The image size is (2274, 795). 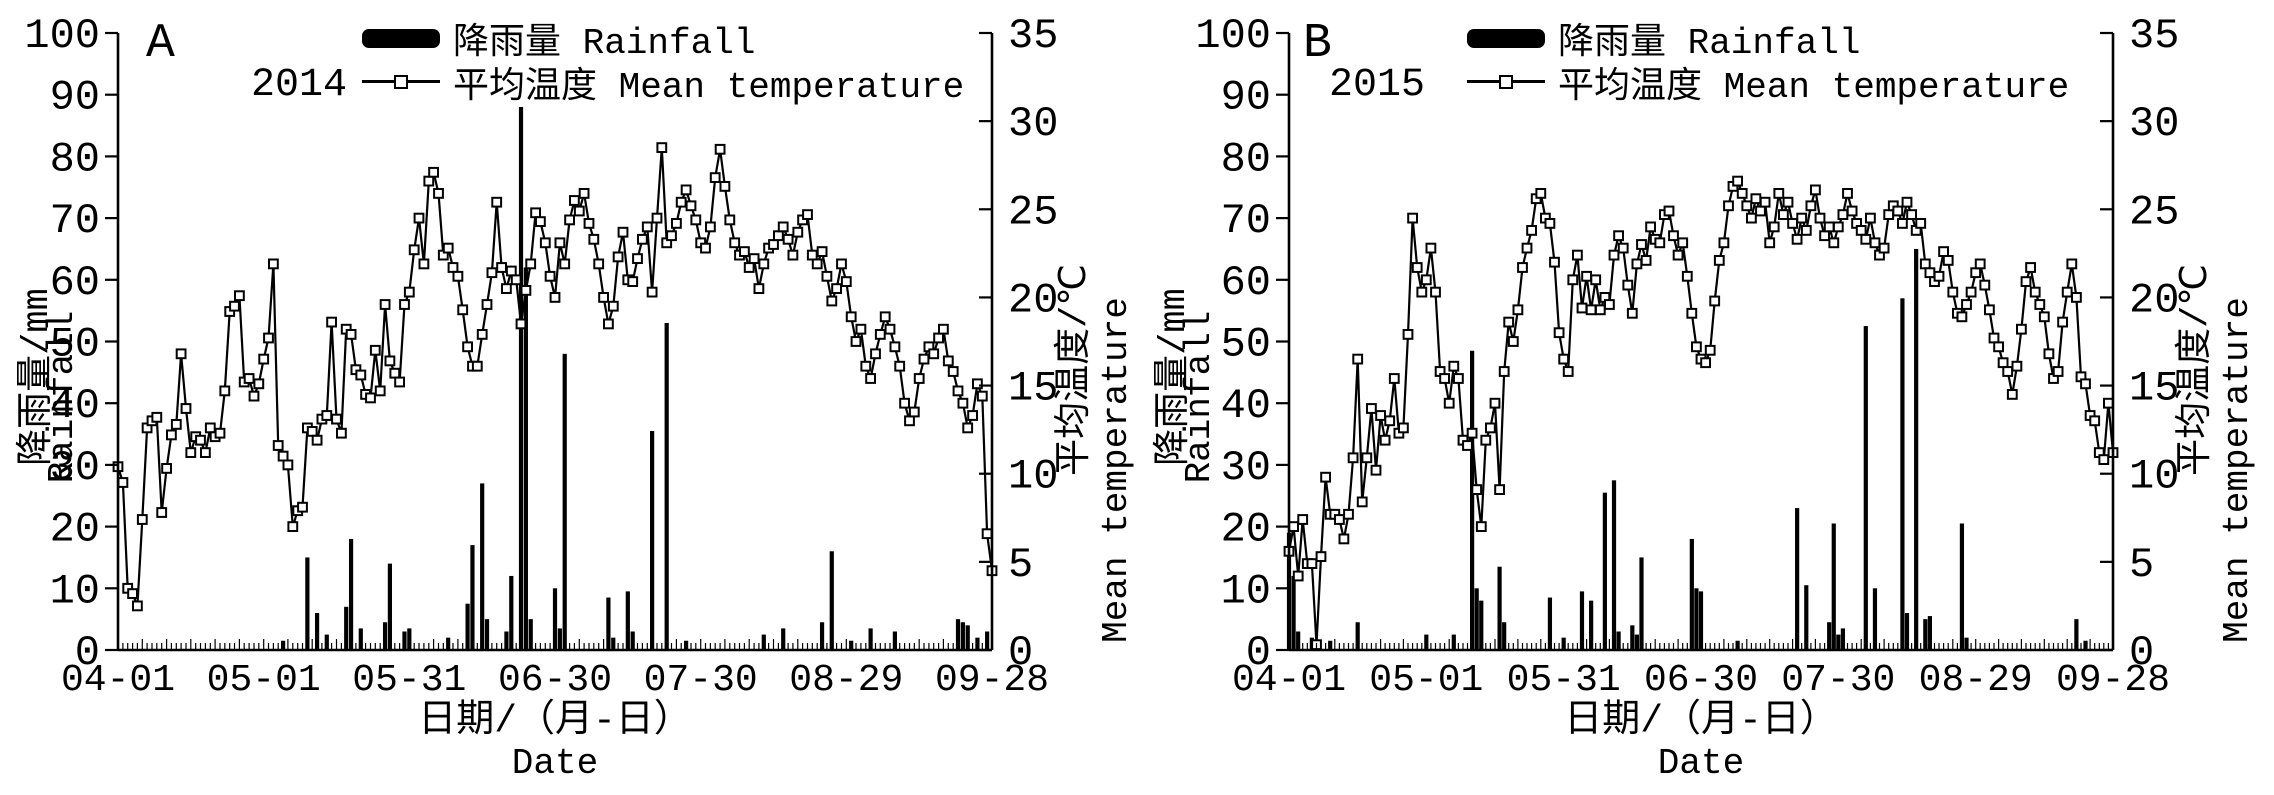 I want to click on x-tick-label: 08-29, so click(x=846, y=680).